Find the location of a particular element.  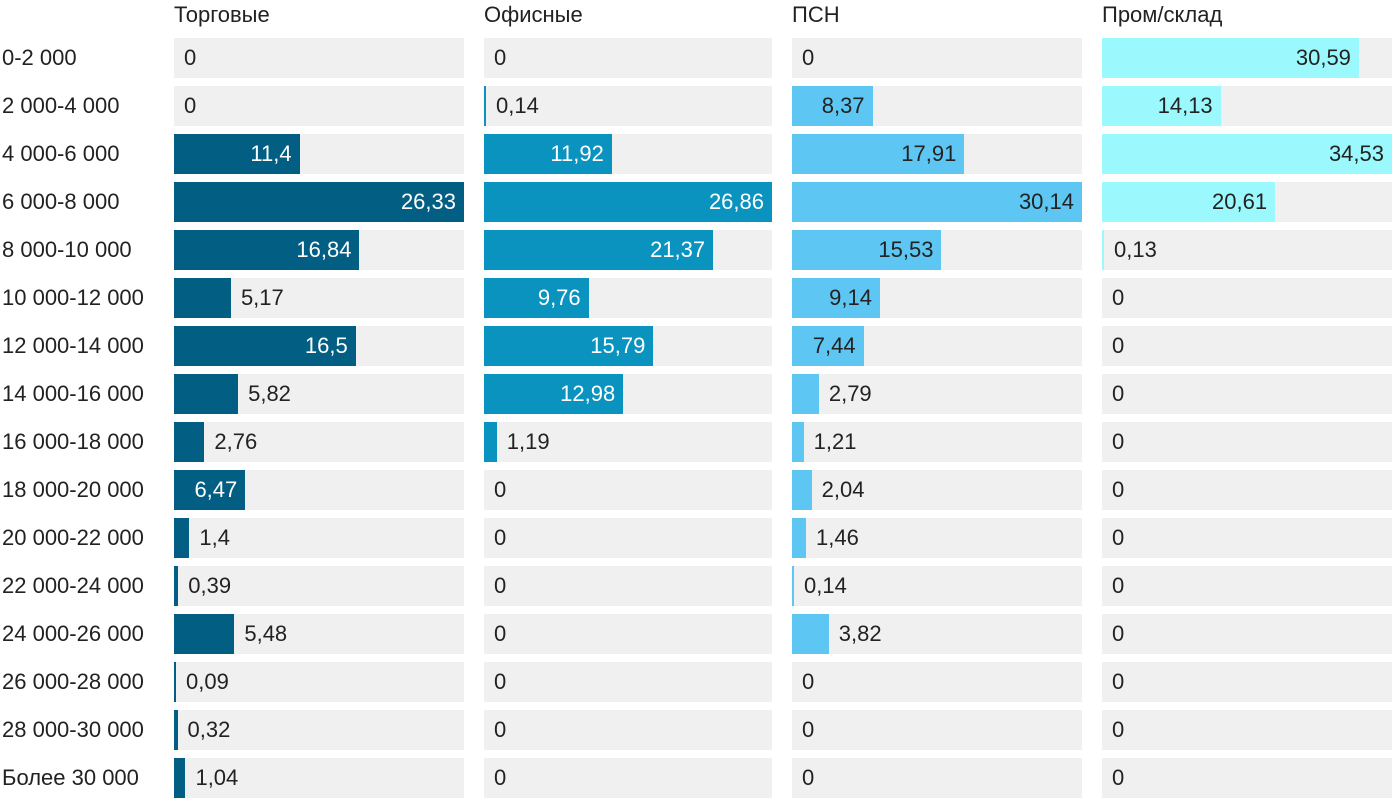

bar-track: 34,53 is located at coordinates (1247, 154).